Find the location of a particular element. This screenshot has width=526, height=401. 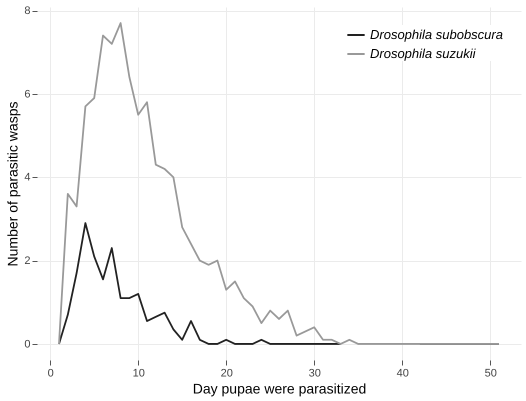

x-tick-label: 40 is located at coordinates (402, 374).